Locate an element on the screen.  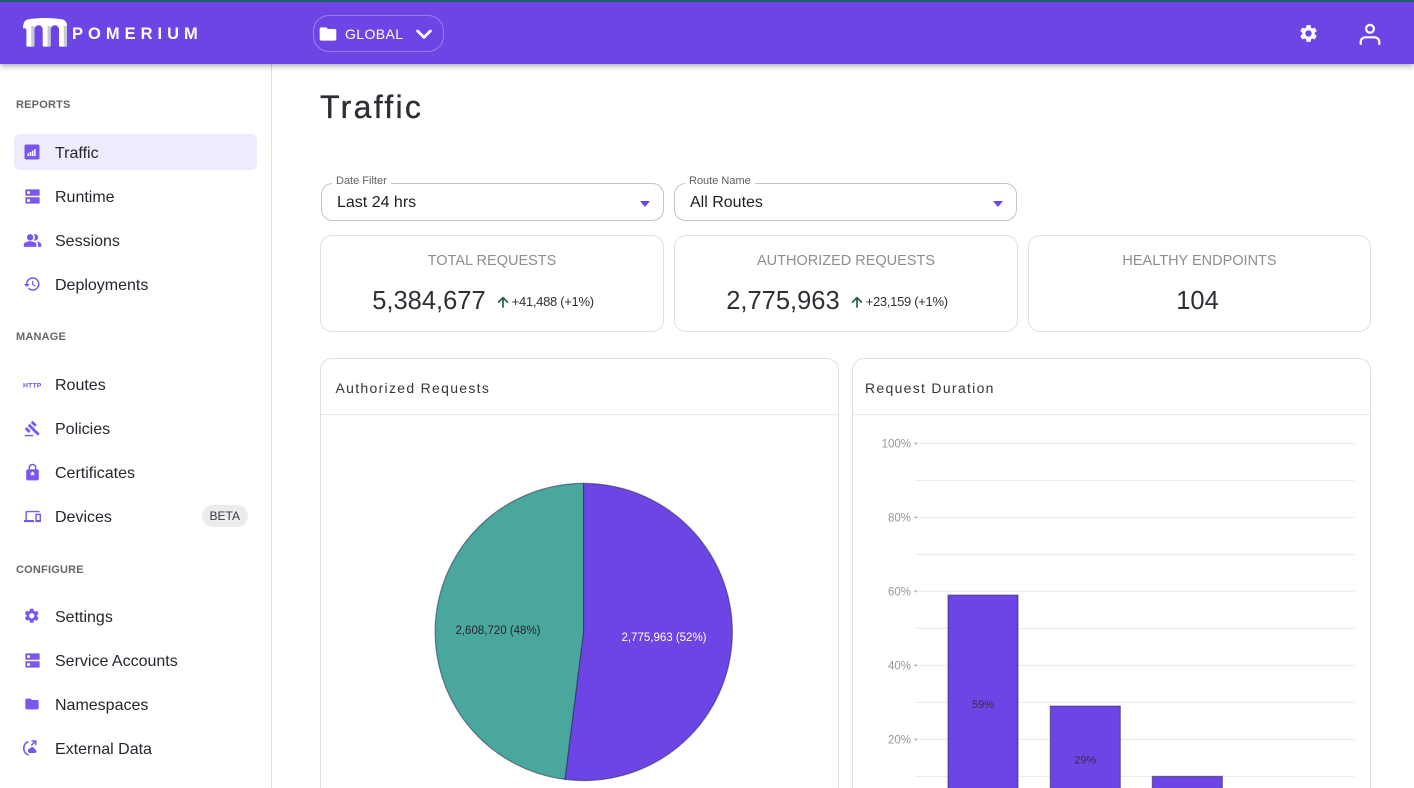
svg-text: 59% is located at coordinates (983, 705).